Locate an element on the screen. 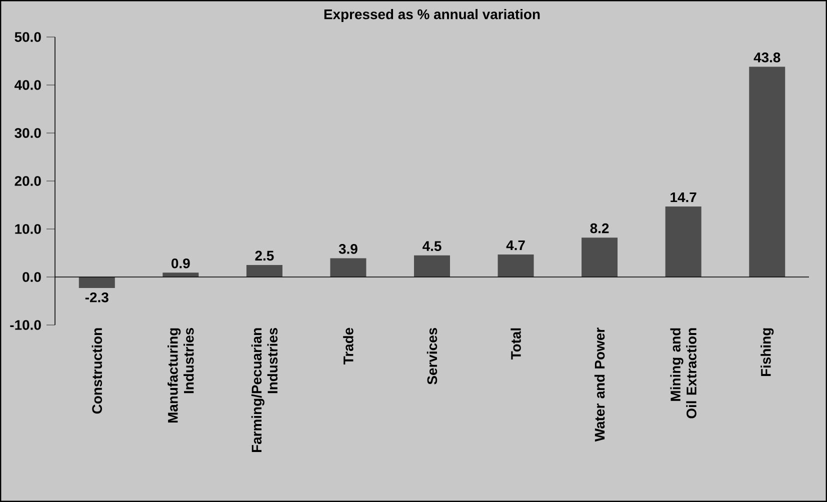 The width and height of the screenshot is (827, 502). x-tick-label: Total is located at coordinates (515, 344).